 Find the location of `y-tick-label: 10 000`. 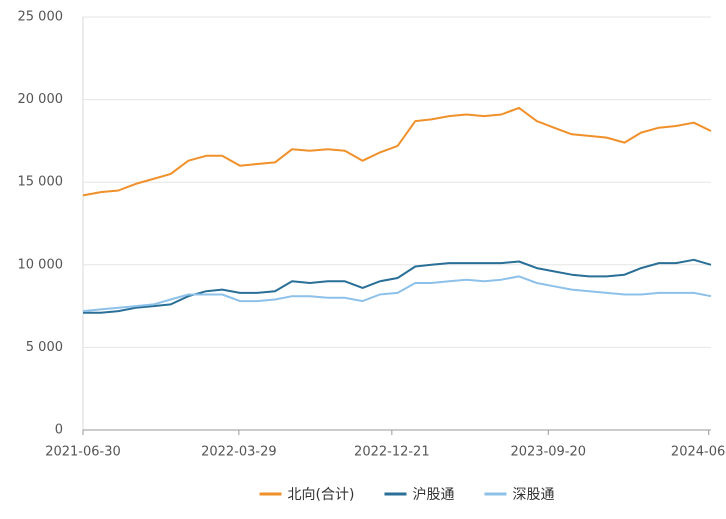

y-tick-label: 10 000 is located at coordinates (41, 264).